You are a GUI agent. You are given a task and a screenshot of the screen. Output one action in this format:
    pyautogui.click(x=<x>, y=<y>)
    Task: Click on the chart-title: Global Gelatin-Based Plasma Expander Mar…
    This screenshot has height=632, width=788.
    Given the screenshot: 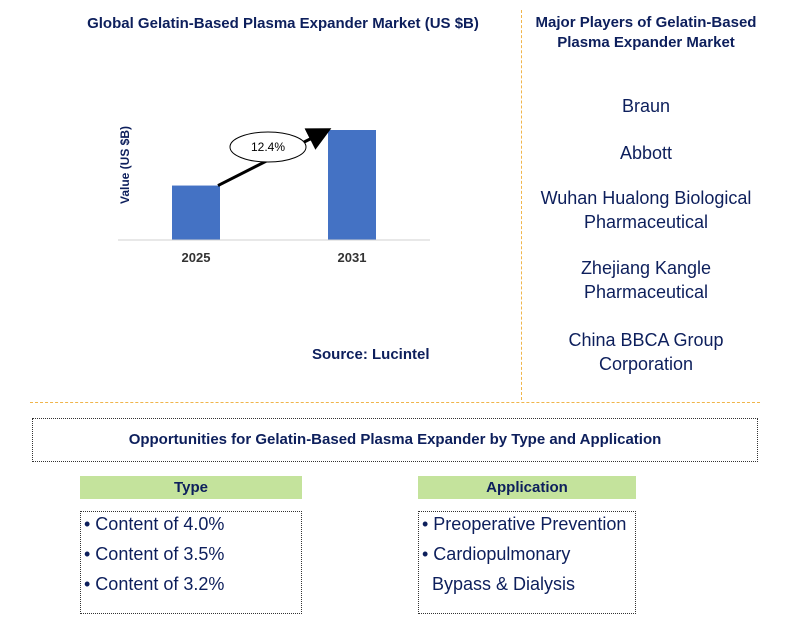 What is the action you would take?
    pyautogui.click(x=283, y=23)
    